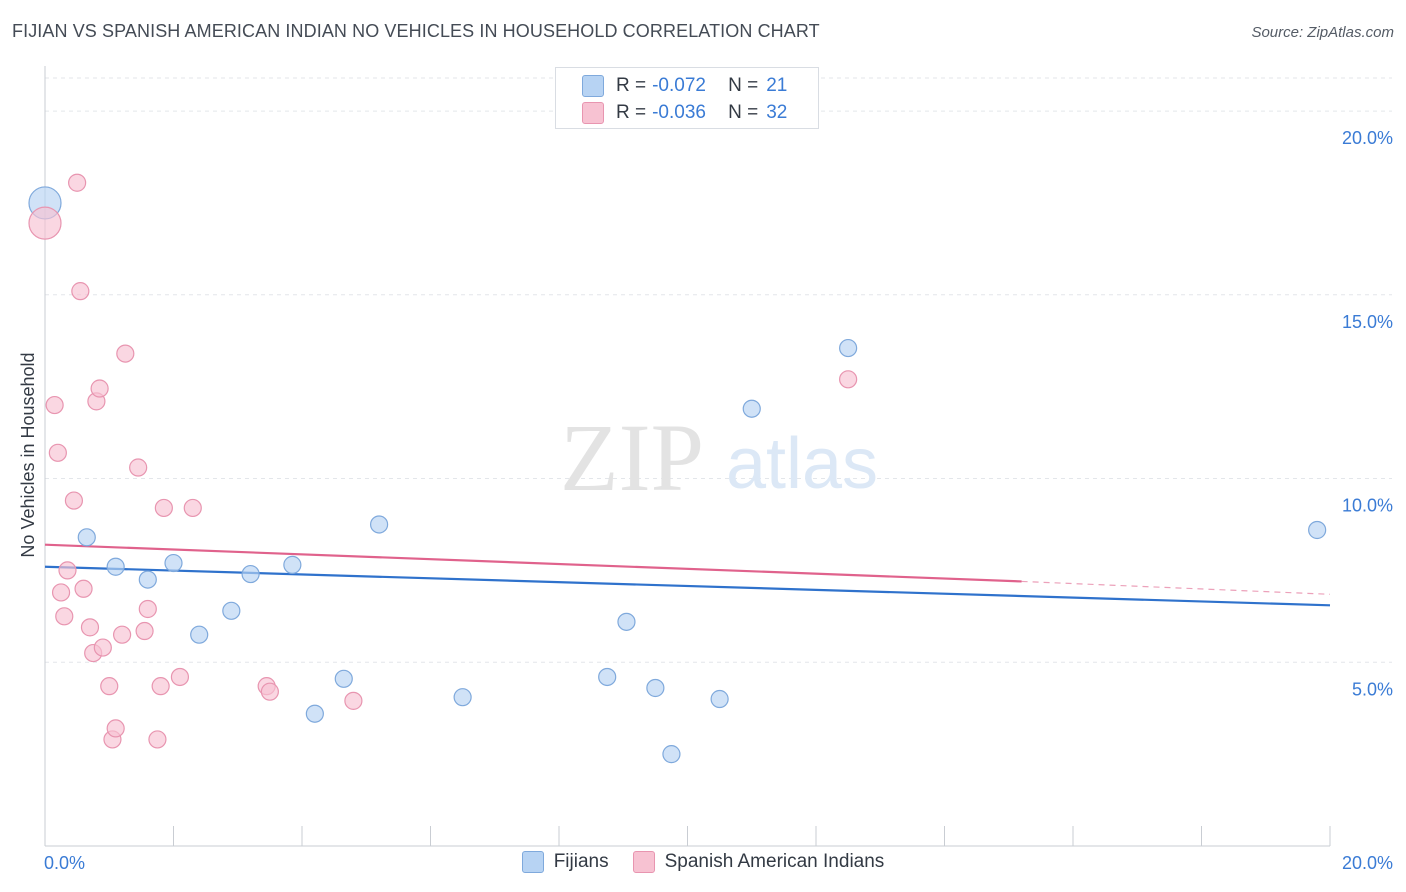 The height and width of the screenshot is (892, 1406). Describe the element at coordinates (1176, 587) in the screenshot. I see `sai-trend-extension` at that location.